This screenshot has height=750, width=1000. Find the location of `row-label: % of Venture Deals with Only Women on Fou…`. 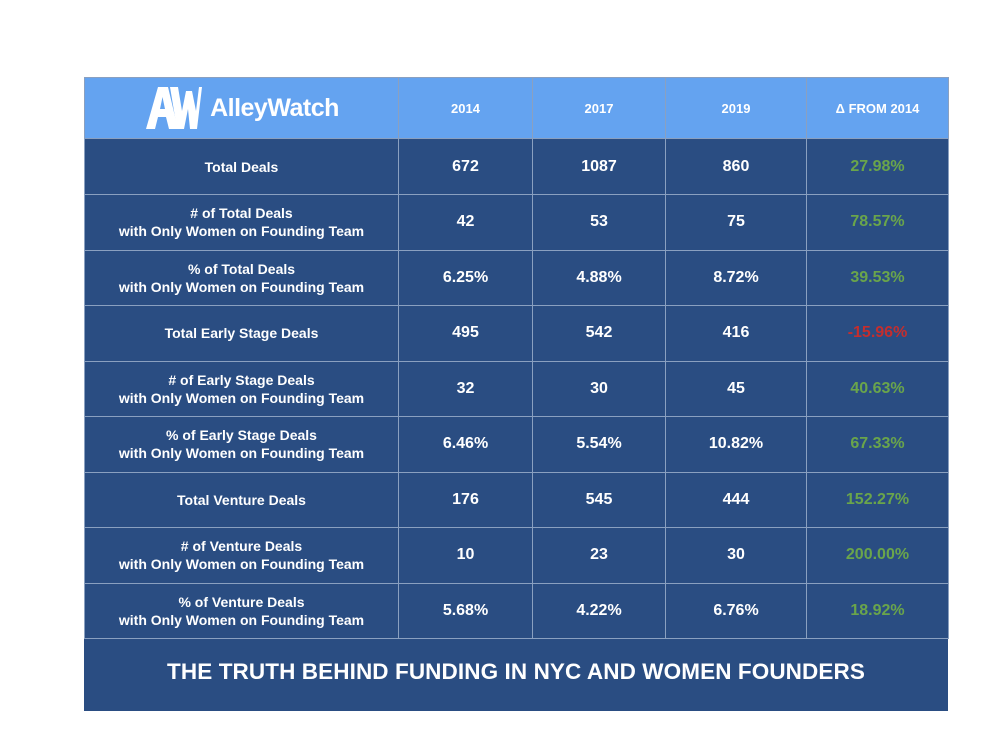

row-label: % of Venture Deals with Only Women on Fou… is located at coordinates (241, 610).